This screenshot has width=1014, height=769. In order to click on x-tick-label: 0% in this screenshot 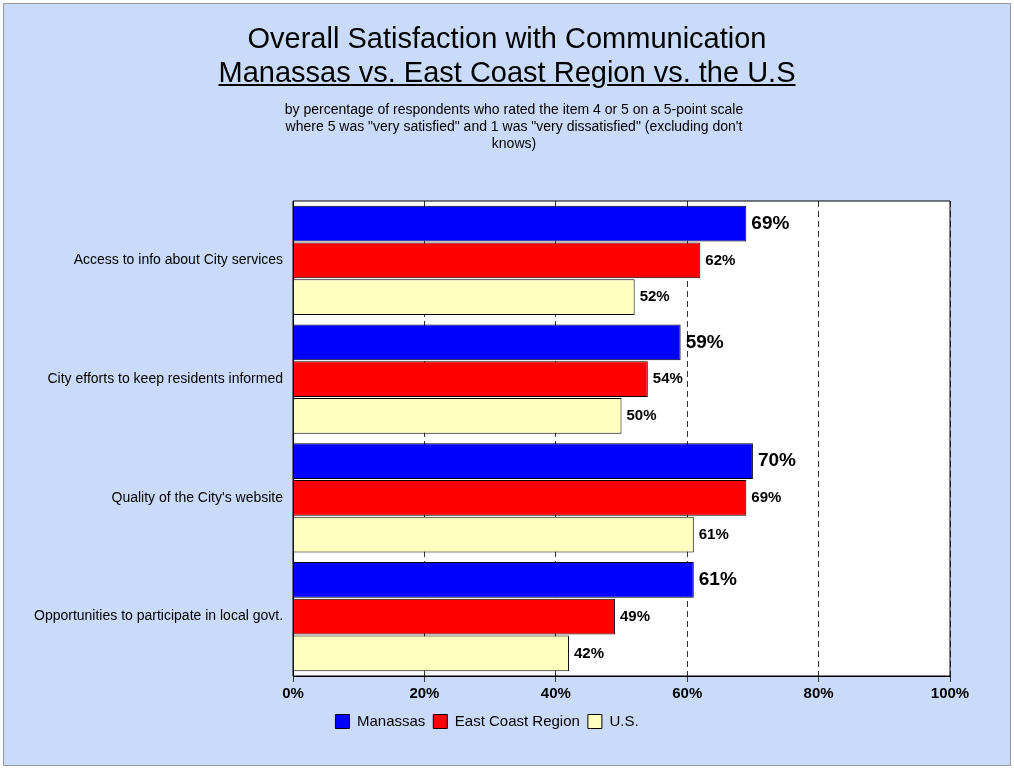, I will do `click(293, 693)`.